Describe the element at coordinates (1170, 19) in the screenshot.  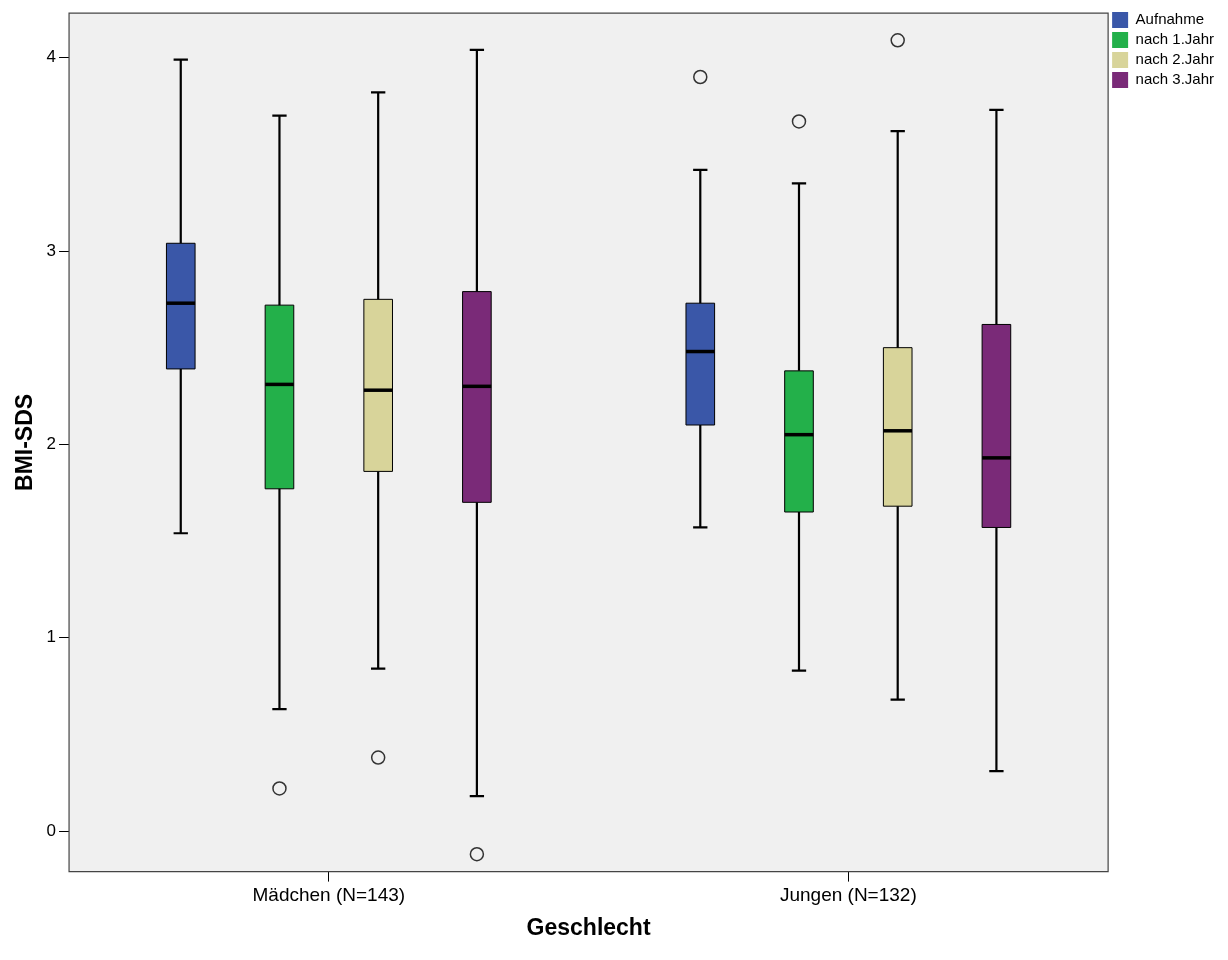
I see `legend-label: Aufnahme` at that location.